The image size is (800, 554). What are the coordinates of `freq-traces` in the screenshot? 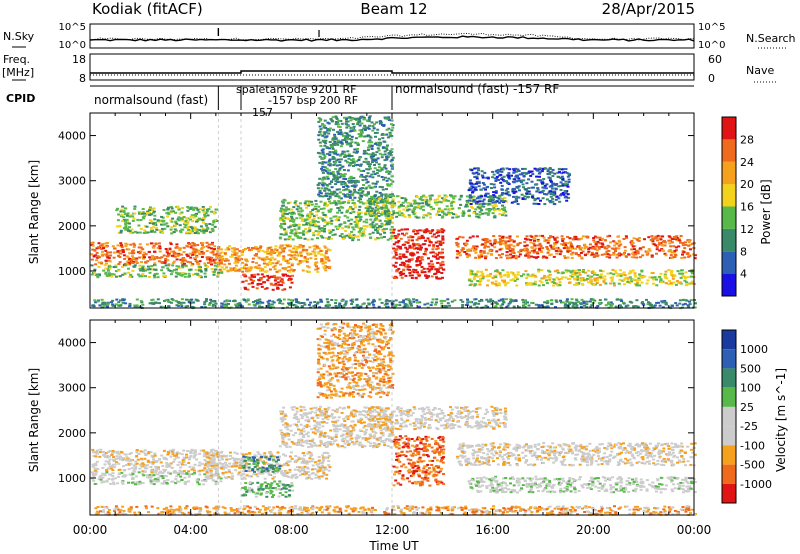 It's located at (392, 73).